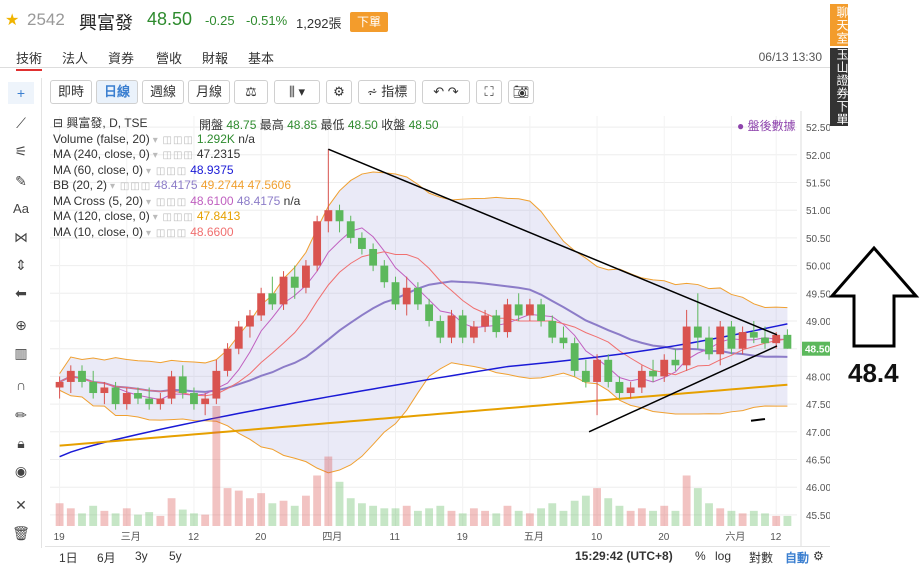 The height and width of the screenshot is (580, 920). What do you see at coordinates (246, 138) in the screenshot?
I see `legend-value: n/a` at bounding box center [246, 138].